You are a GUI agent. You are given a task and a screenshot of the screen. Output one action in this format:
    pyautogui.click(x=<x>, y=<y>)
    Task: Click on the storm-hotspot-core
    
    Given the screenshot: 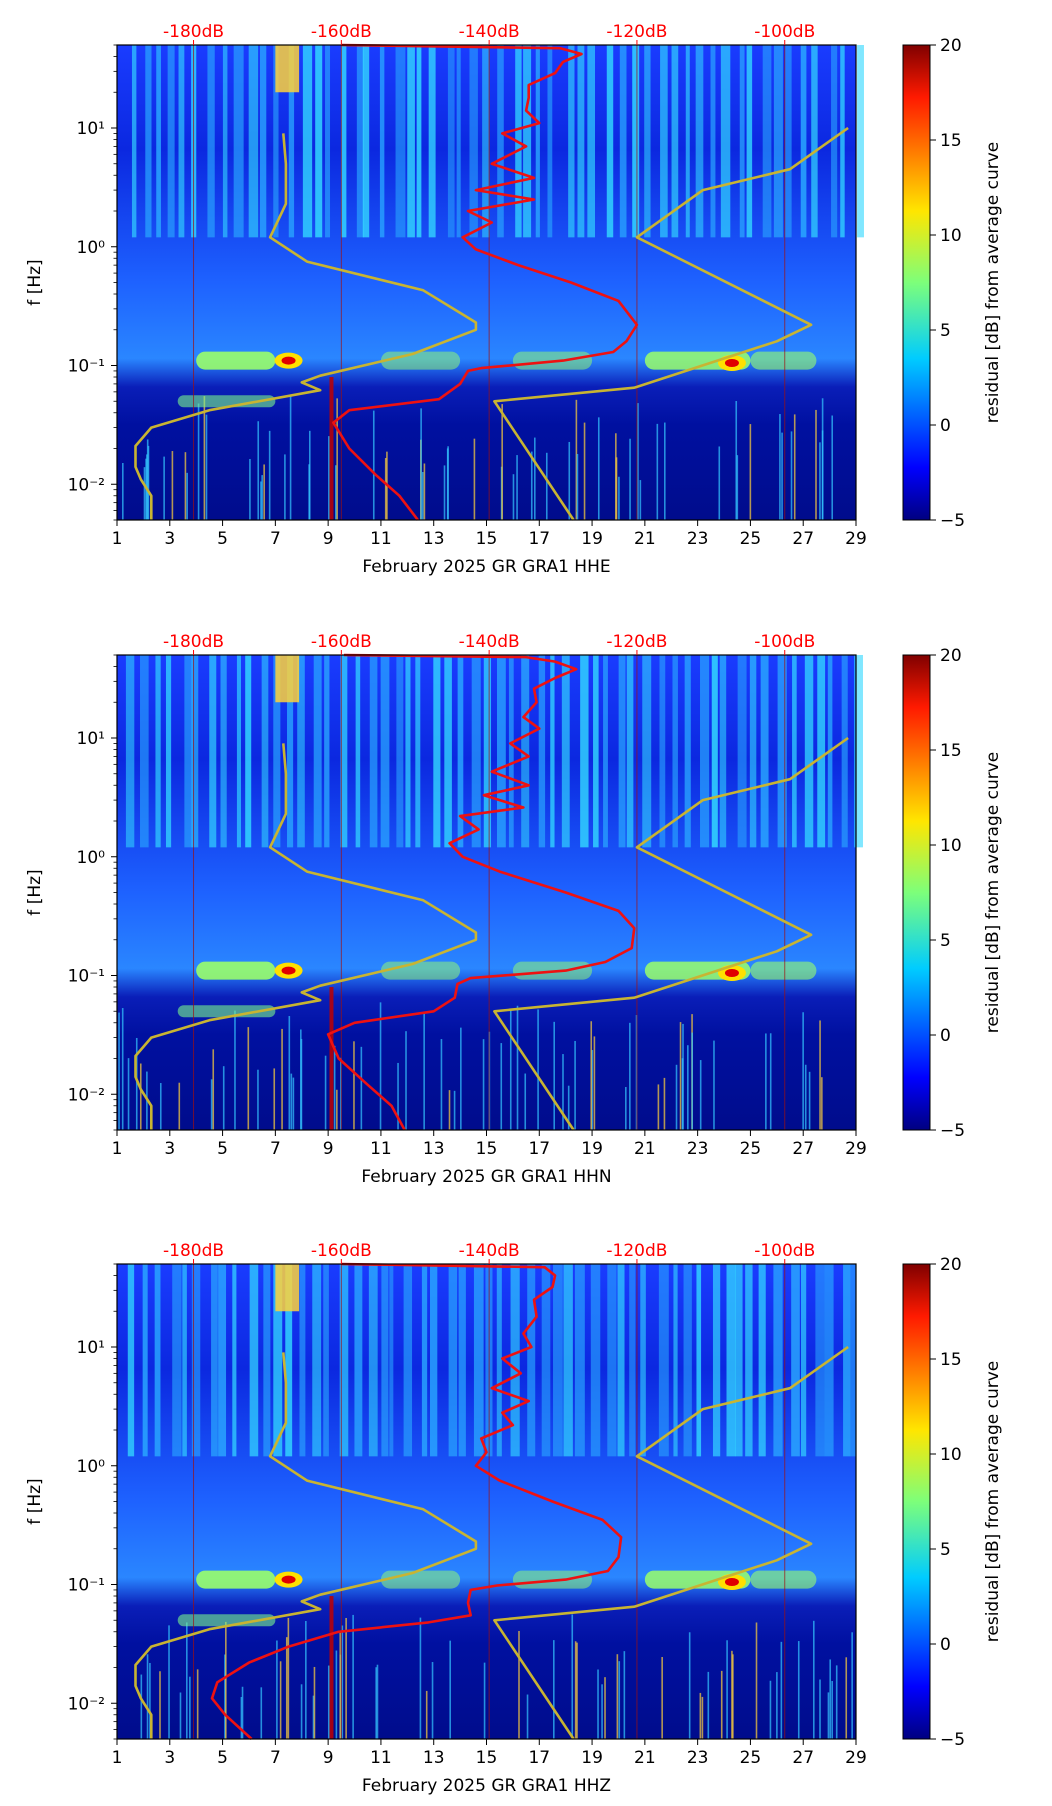 What is the action you would take?
    pyautogui.click(x=288, y=1579)
    